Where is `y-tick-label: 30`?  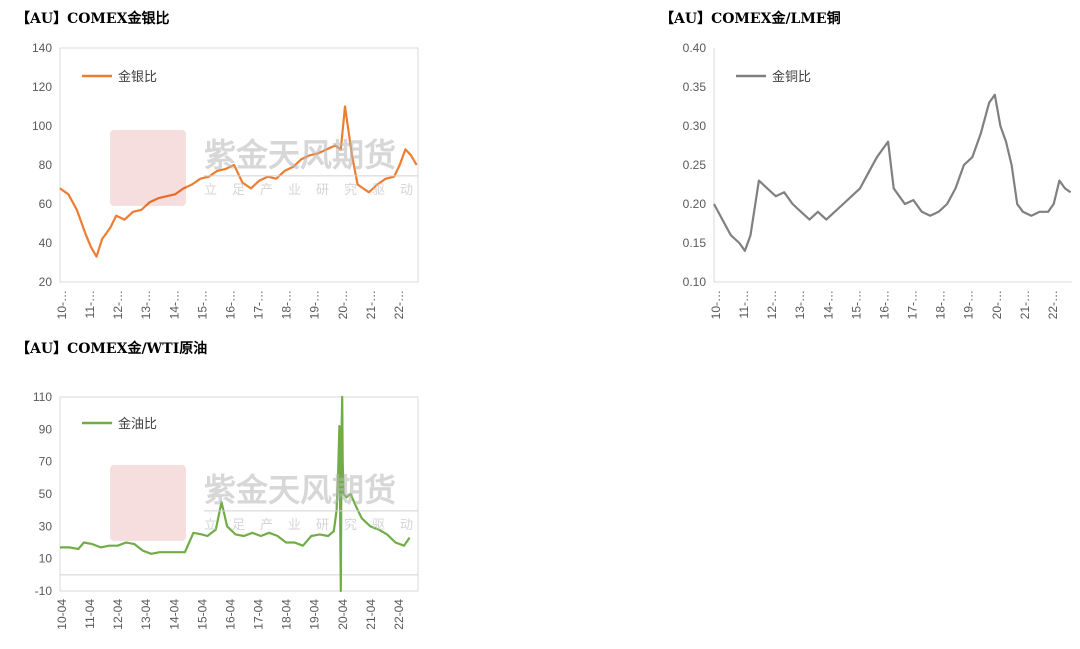 y-tick-label: 30 is located at coordinates (46, 526).